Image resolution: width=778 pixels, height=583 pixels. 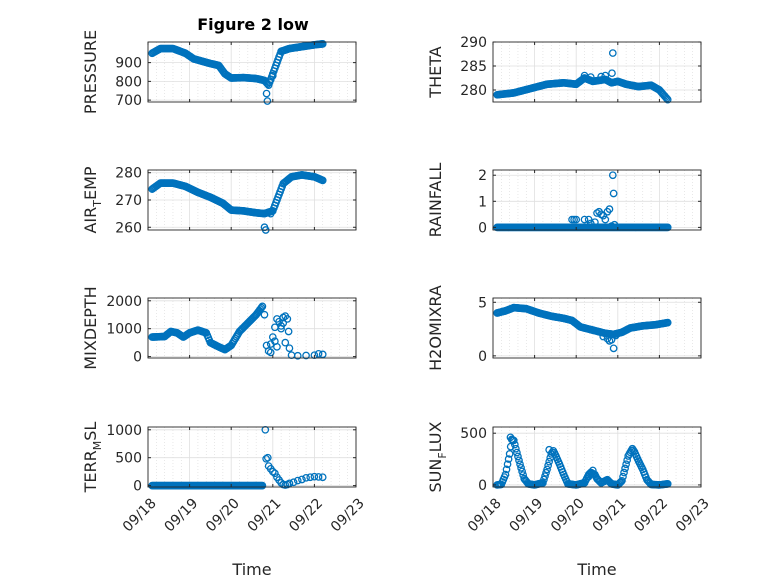 I want to click on y-tick-label: 1, so click(x=482, y=202).